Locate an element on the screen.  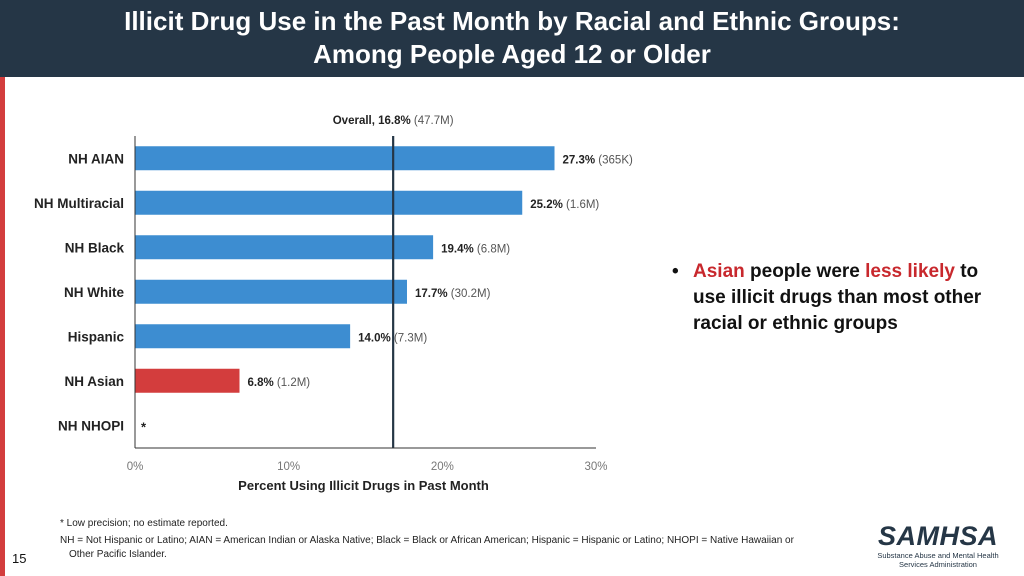
data-label: 19.4% (6.8M) is located at coordinates (475, 249).